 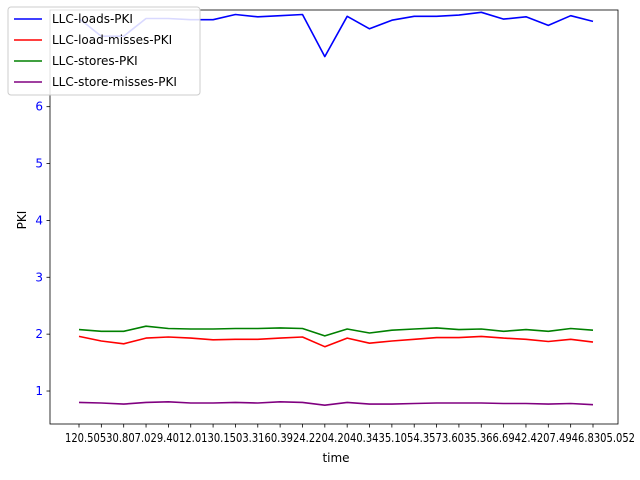 I want to click on series-line-llc-load-misses-pki, so click(x=336, y=341).